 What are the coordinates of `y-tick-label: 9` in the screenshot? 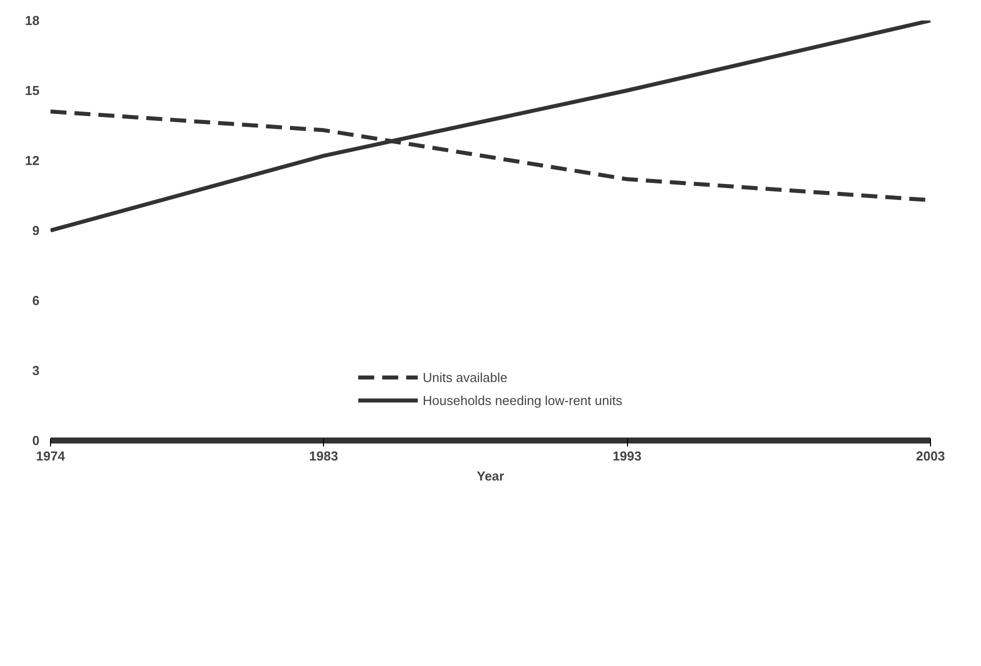 It's located at (36, 230).